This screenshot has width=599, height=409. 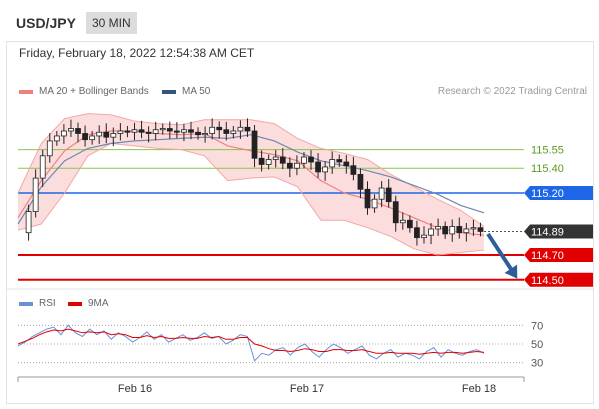 What do you see at coordinates (547, 169) in the screenshot?
I see `level-label-115.40: 115.40` at bounding box center [547, 169].